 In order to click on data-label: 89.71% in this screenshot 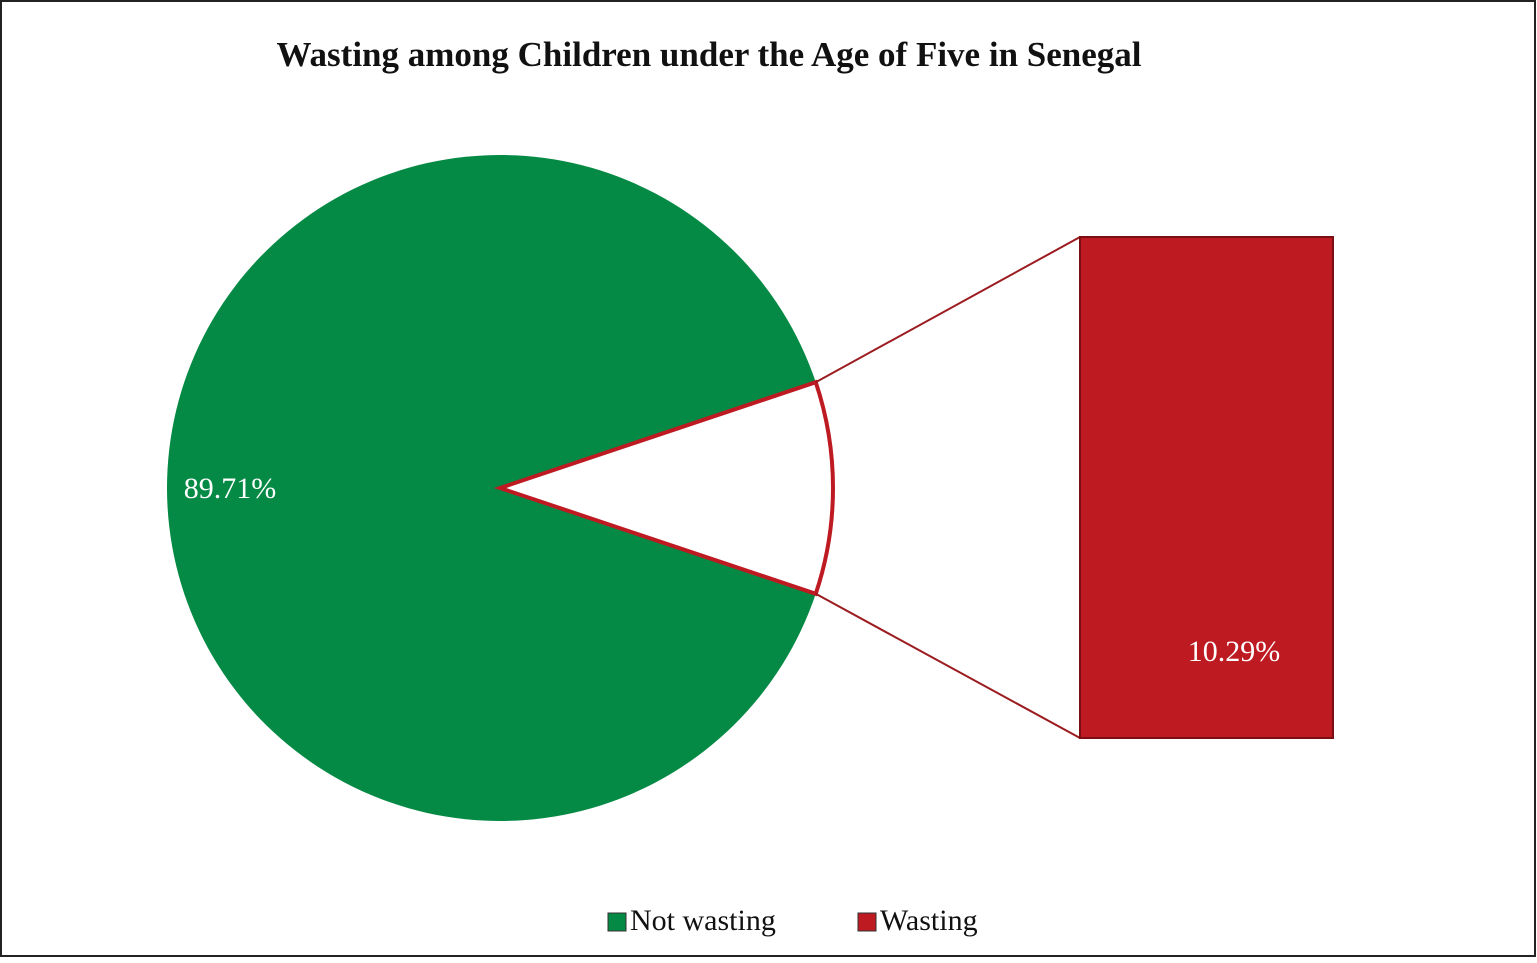, I will do `click(230, 488)`.